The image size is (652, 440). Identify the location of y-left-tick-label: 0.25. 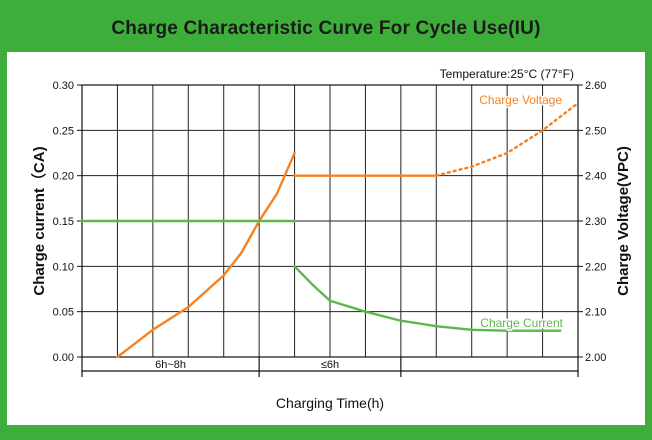
(63, 131).